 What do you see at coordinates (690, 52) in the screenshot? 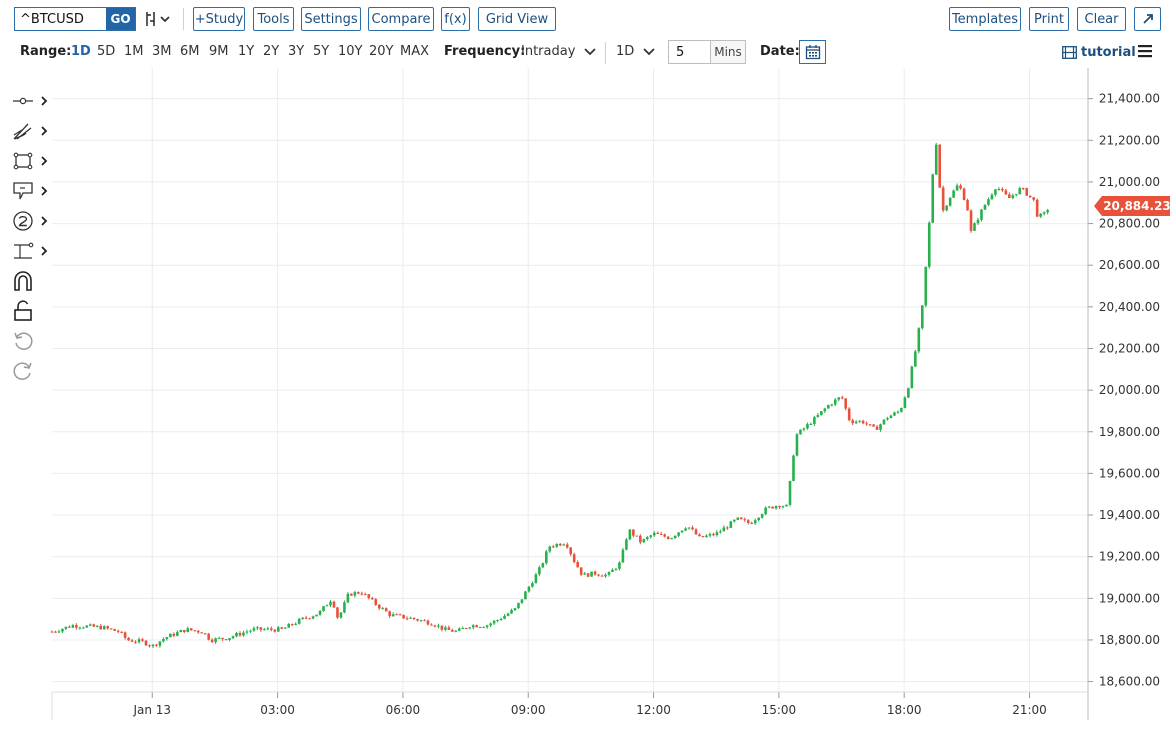
I see `interval-input` at bounding box center [690, 52].